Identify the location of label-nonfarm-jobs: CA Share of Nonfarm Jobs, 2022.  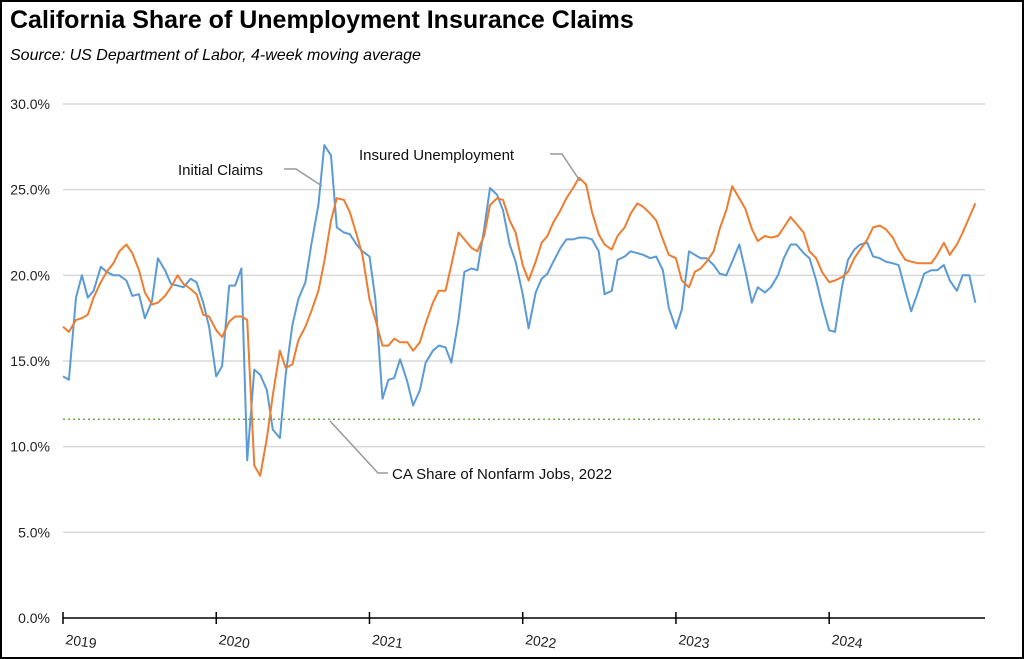
(502, 474).